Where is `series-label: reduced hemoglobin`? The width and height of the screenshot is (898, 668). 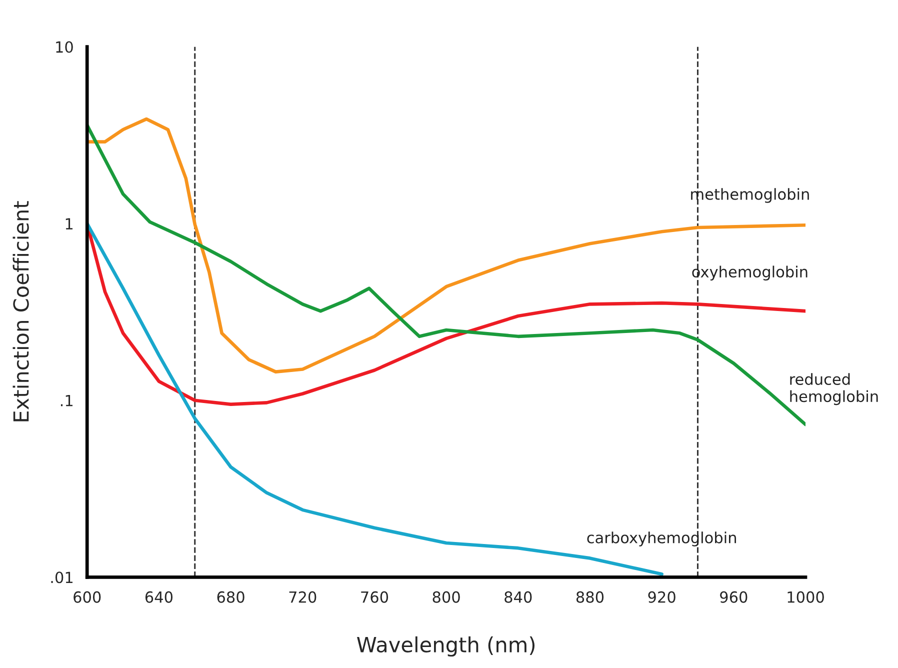
series-label: reduced hemoglobin is located at coordinates (834, 389).